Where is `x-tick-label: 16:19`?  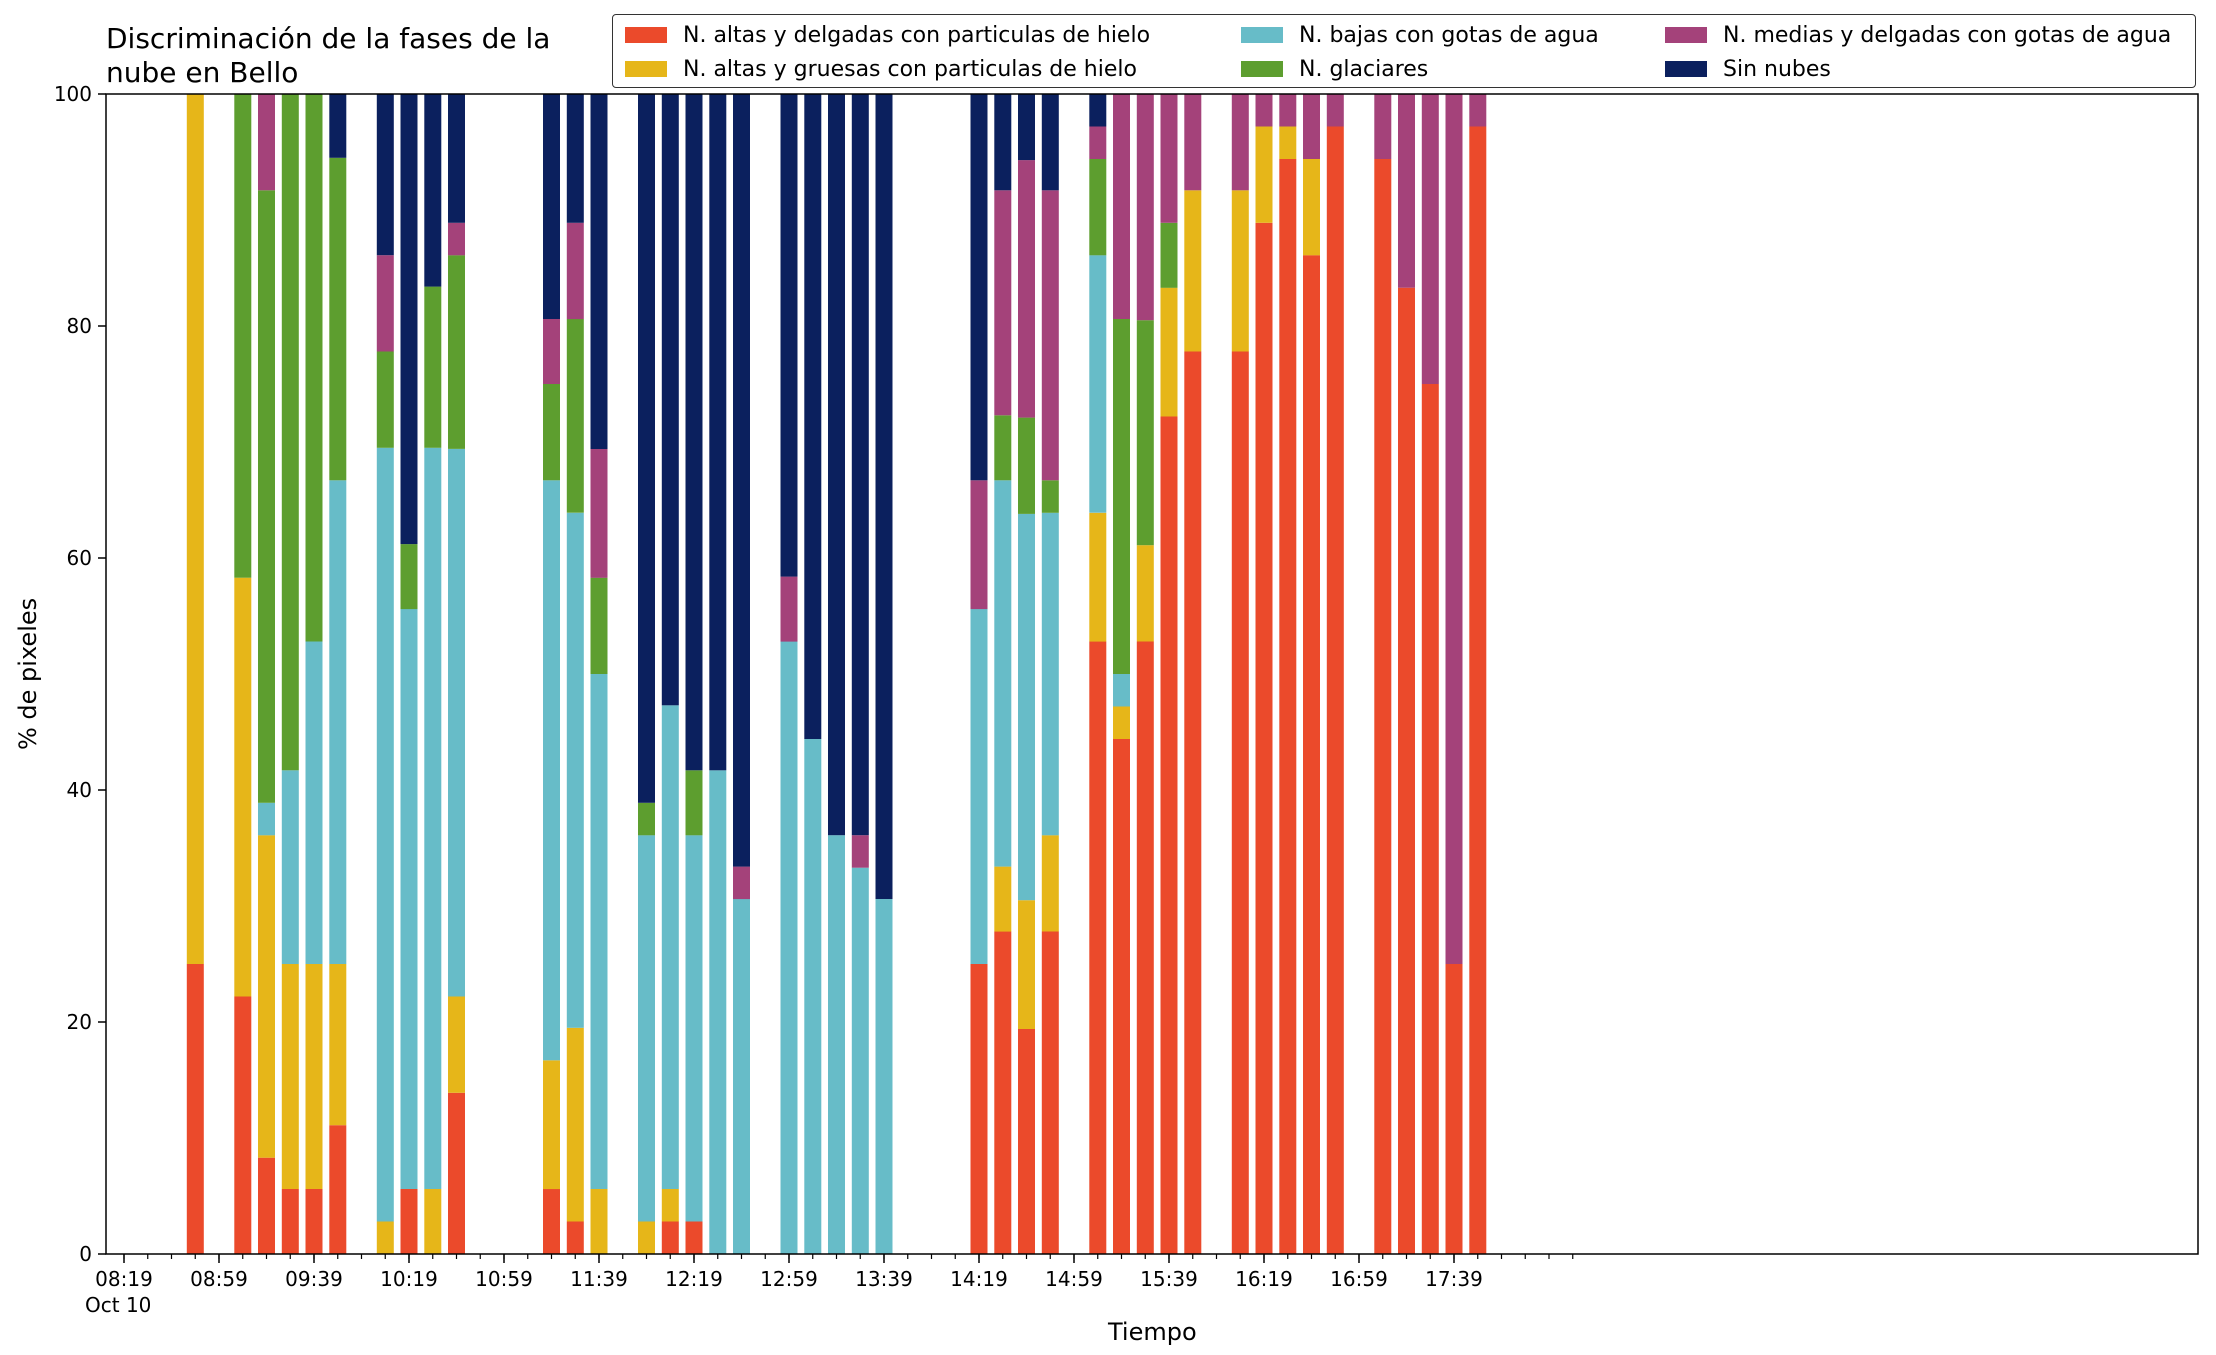 x-tick-label: 16:19 is located at coordinates (1264, 1279).